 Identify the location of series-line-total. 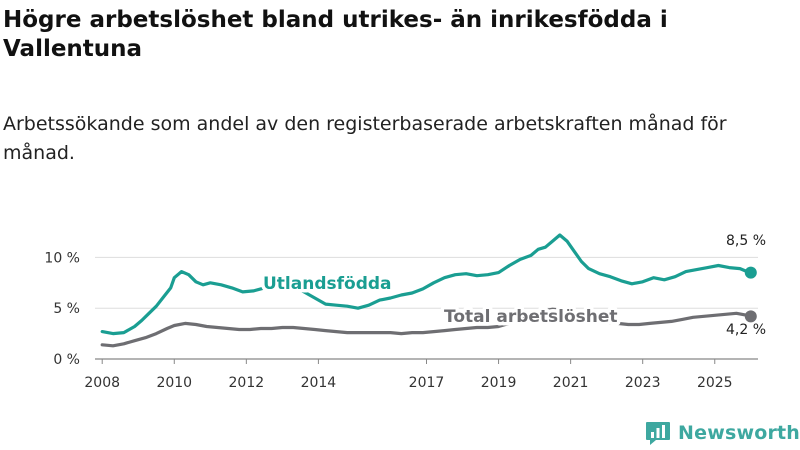
(426, 327).